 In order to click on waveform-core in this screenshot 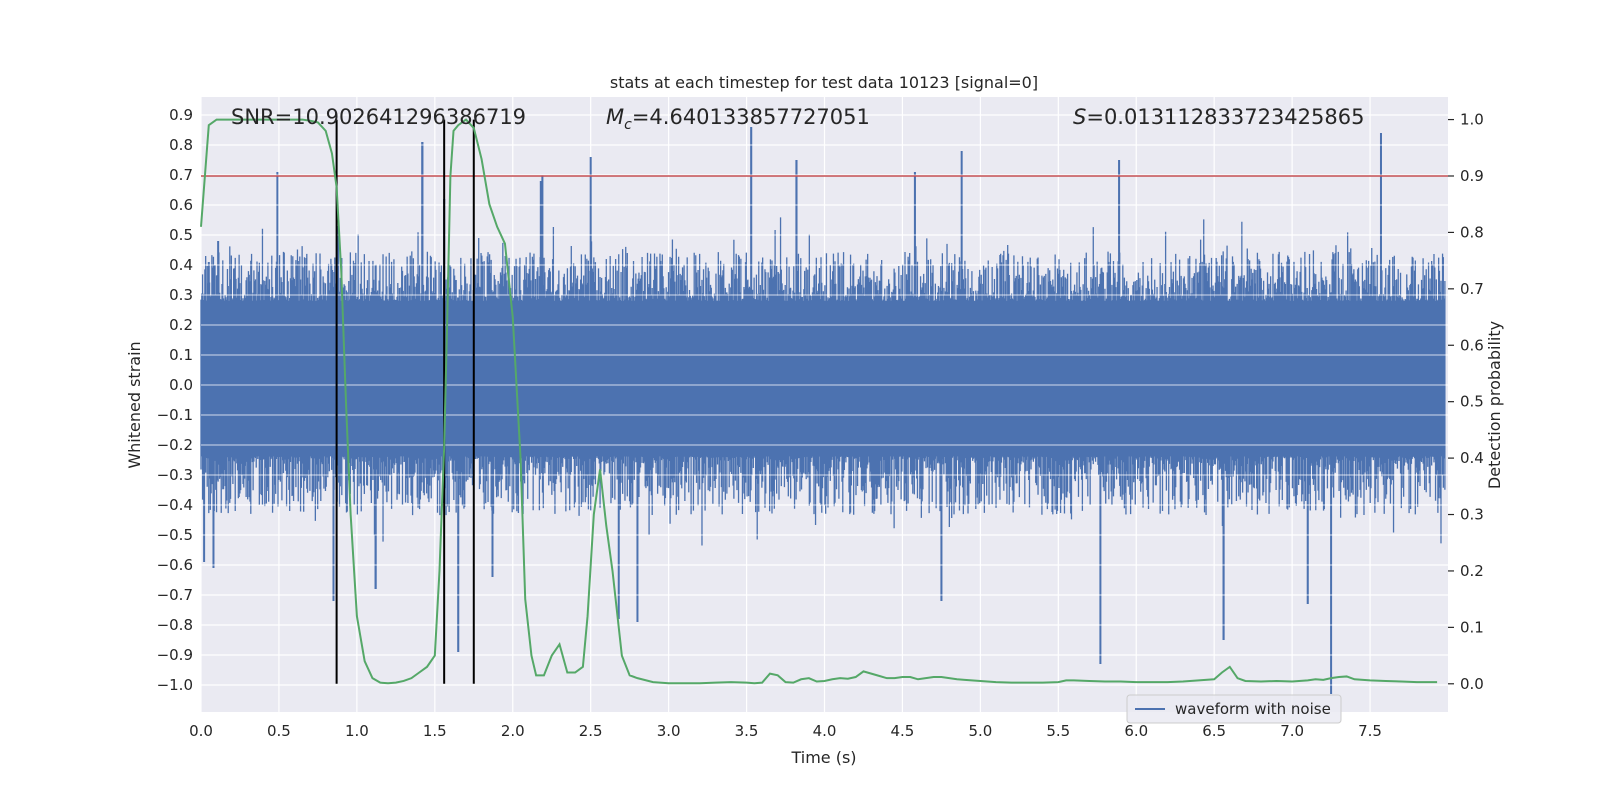, I will do `click(823, 377)`.